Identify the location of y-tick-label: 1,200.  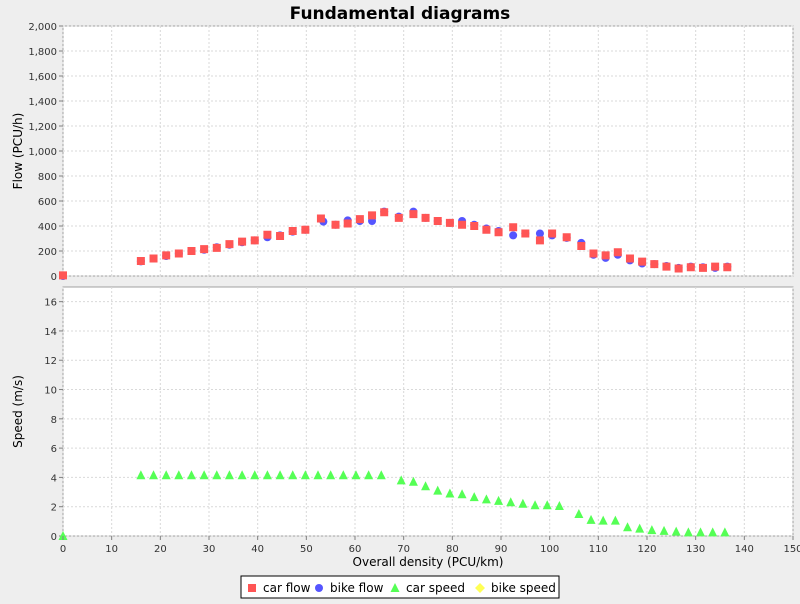
(42, 127).